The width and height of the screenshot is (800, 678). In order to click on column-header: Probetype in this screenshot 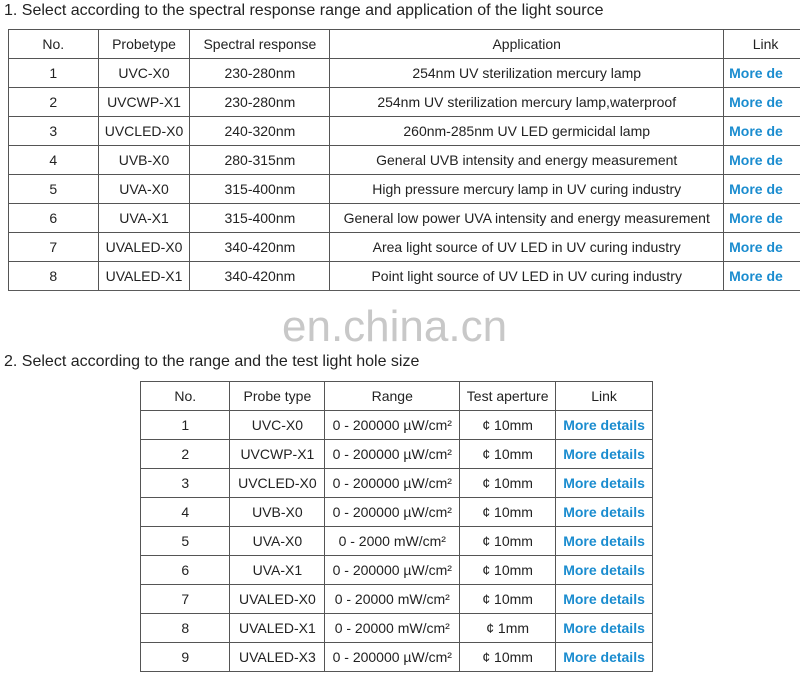, I will do `click(144, 44)`.